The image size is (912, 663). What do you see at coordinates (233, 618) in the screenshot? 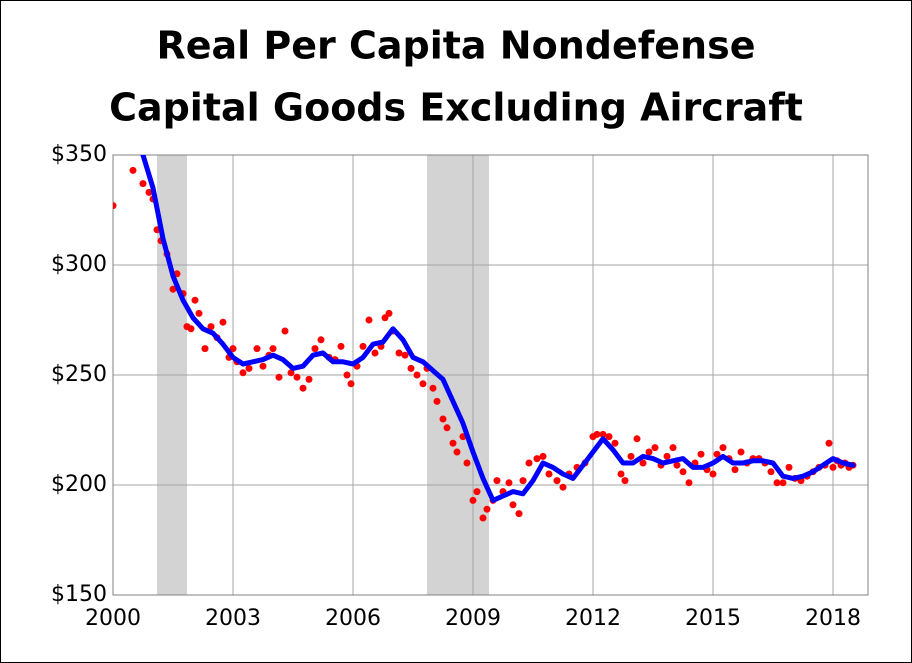
I see `x-tick-label: 2003` at bounding box center [233, 618].